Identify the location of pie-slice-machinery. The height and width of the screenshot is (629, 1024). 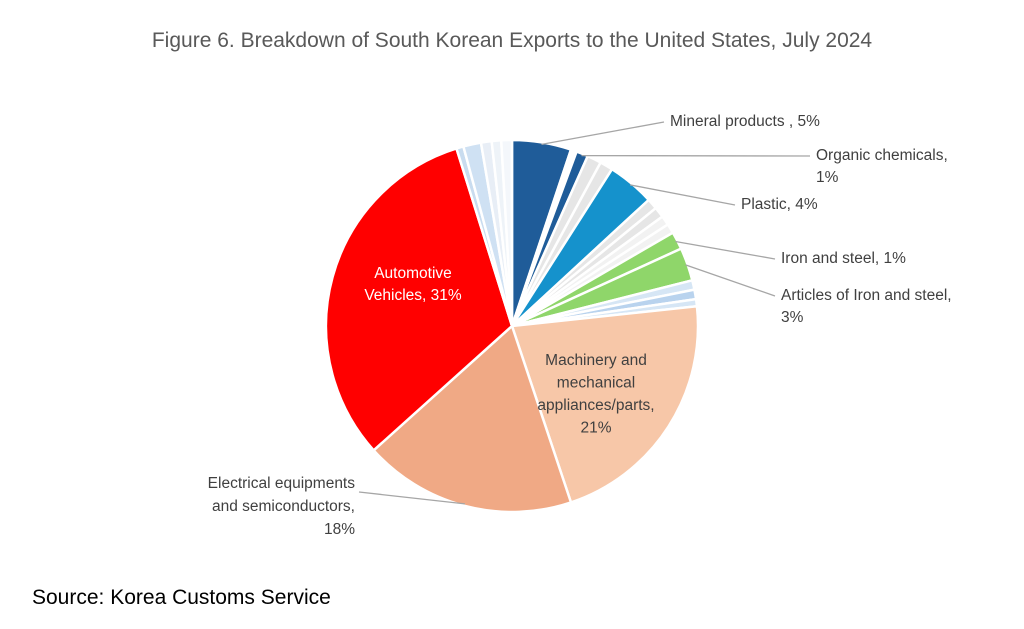
(605, 404).